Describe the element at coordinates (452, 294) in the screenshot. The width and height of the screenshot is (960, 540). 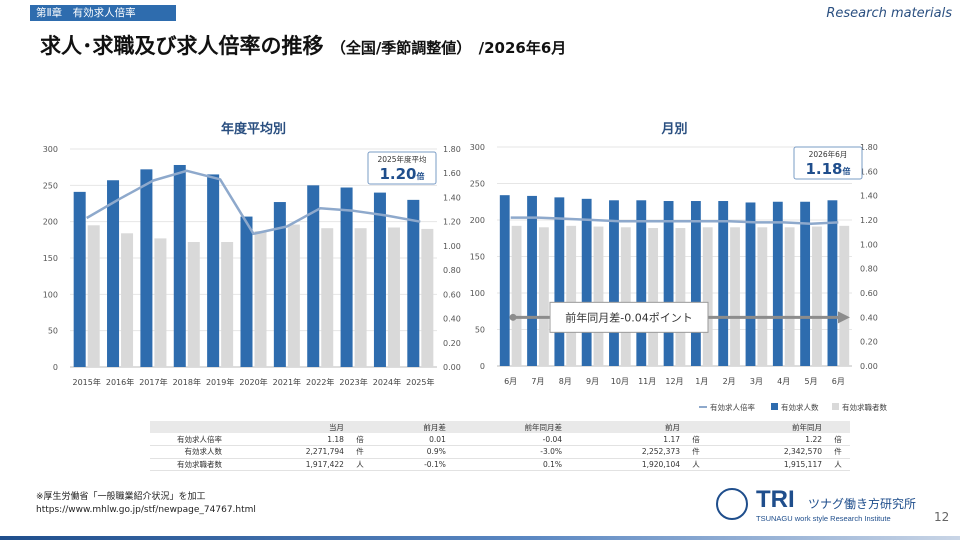
I see `y-tick-right: 0.60` at that location.